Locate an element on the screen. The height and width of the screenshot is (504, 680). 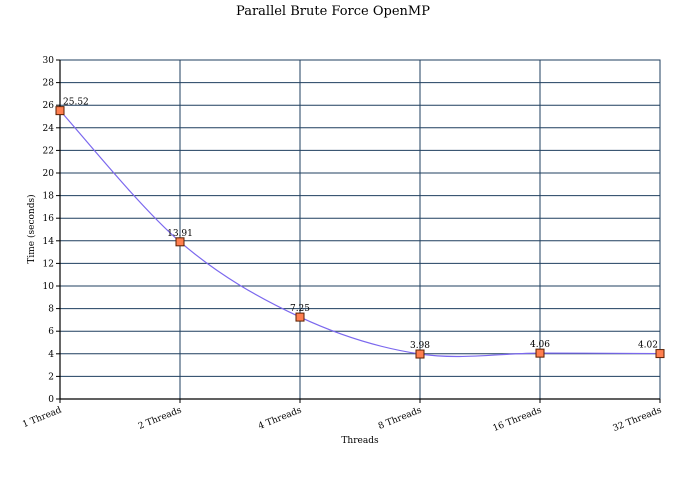
data-label: 4.02 is located at coordinates (648, 346).